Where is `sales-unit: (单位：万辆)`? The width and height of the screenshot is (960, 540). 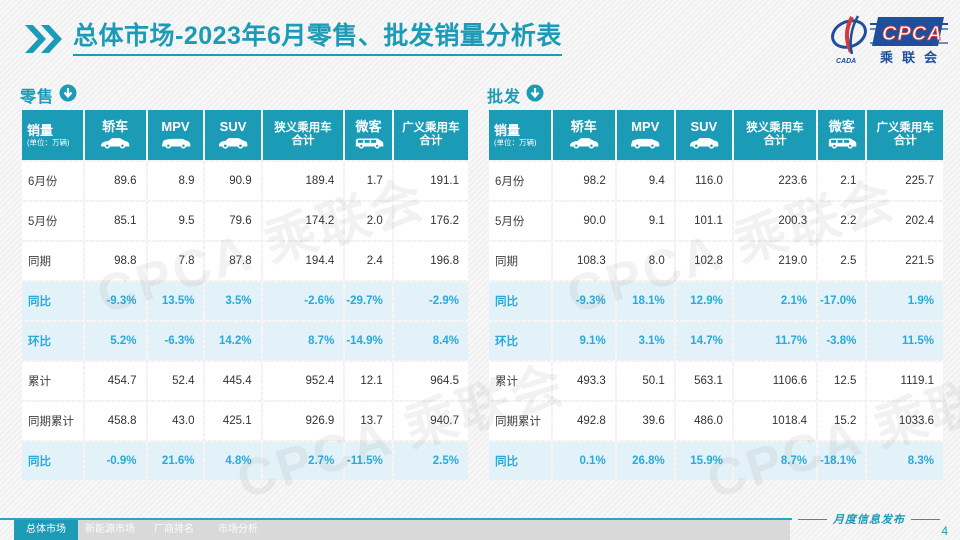 sales-unit: (单位：万辆) is located at coordinates (515, 143).